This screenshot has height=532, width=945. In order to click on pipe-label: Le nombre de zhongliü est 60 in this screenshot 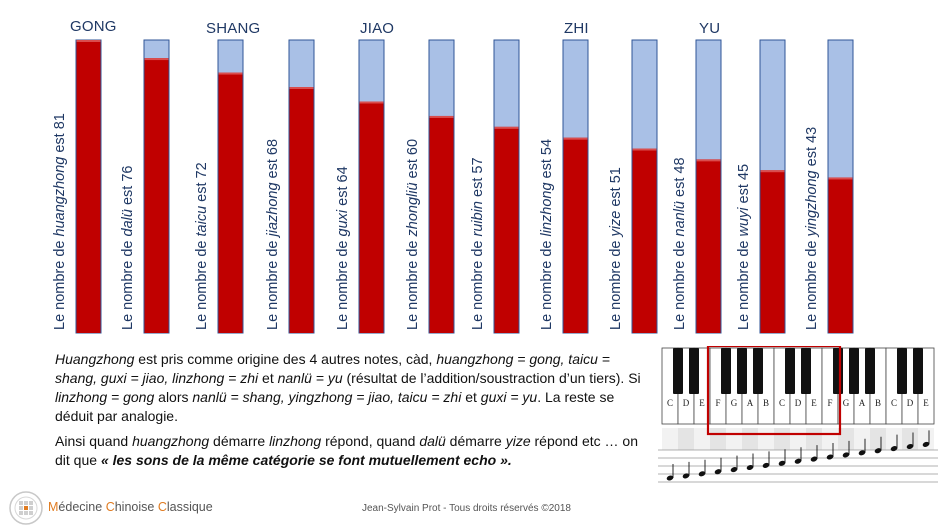, I will do `click(413, 234)`.